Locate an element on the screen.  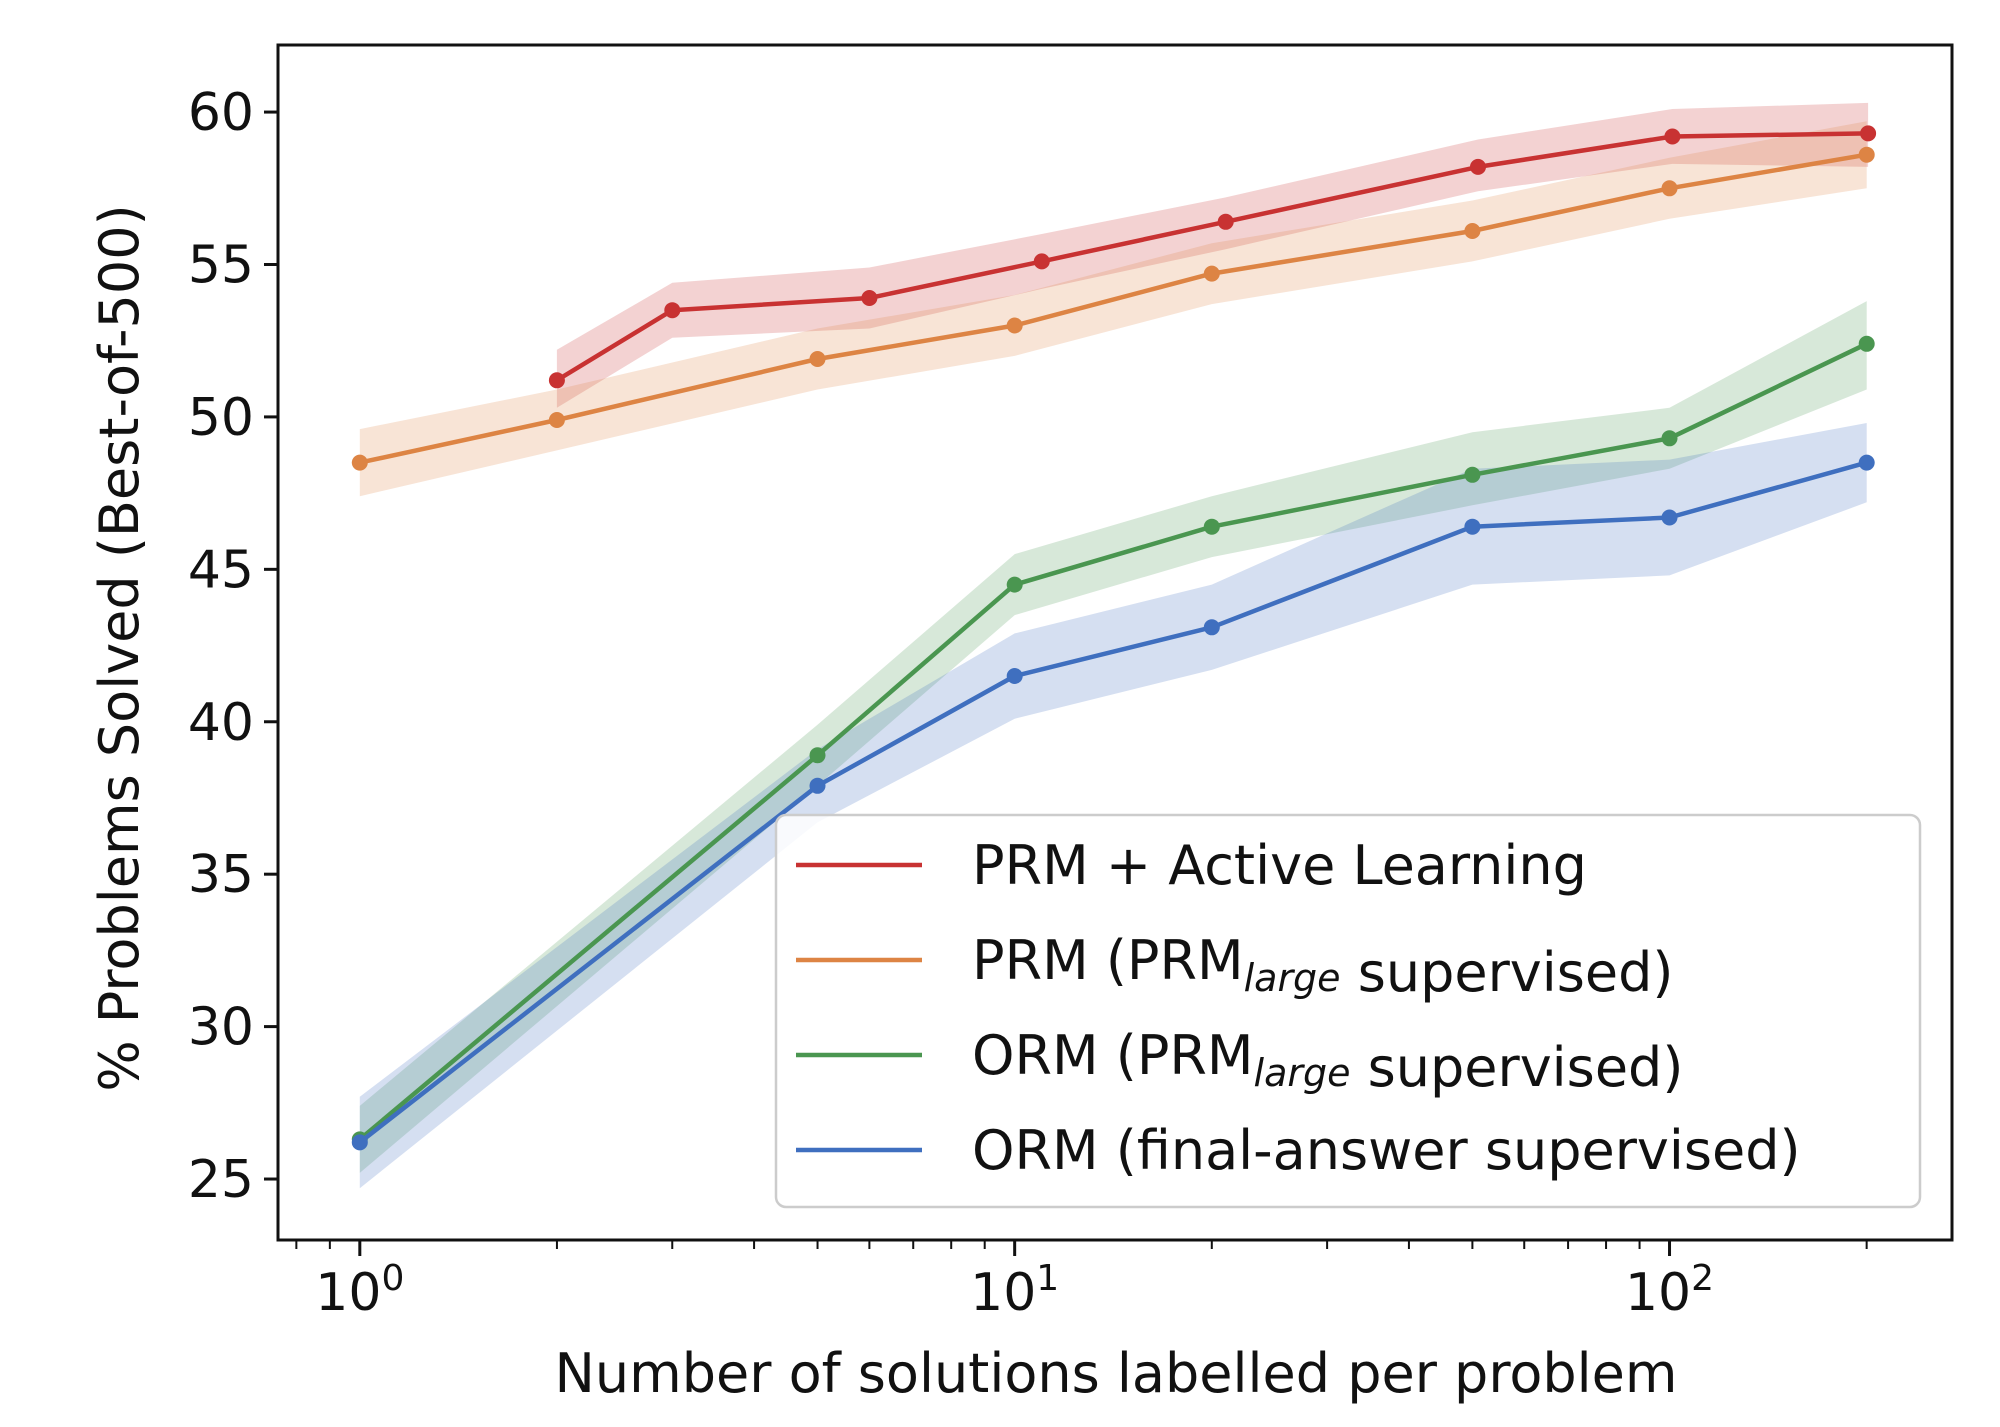
x-tick-label: 10⁰ is located at coordinates (359, 1291).